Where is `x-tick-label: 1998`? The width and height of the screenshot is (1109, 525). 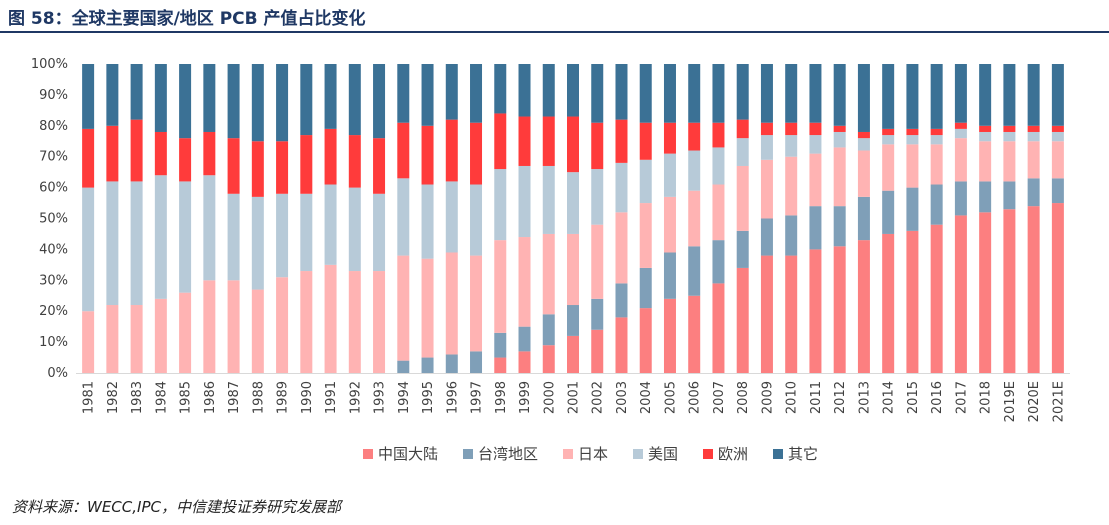
x-tick-label: 1998 is located at coordinates (501, 397).